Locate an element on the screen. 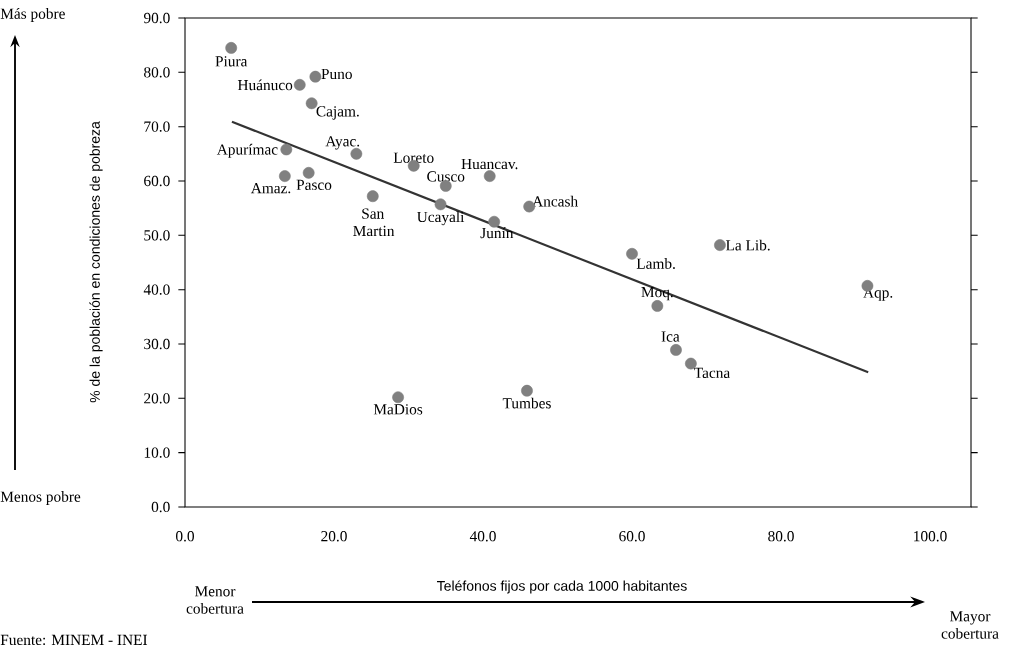  annotation: Huancav. is located at coordinates (489, 164).